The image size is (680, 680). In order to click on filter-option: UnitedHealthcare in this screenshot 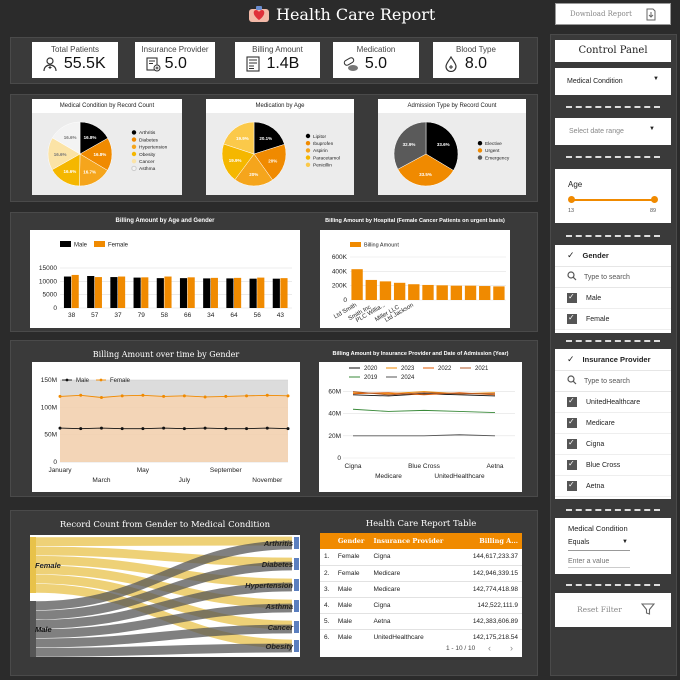, I will do `click(613, 402)`.